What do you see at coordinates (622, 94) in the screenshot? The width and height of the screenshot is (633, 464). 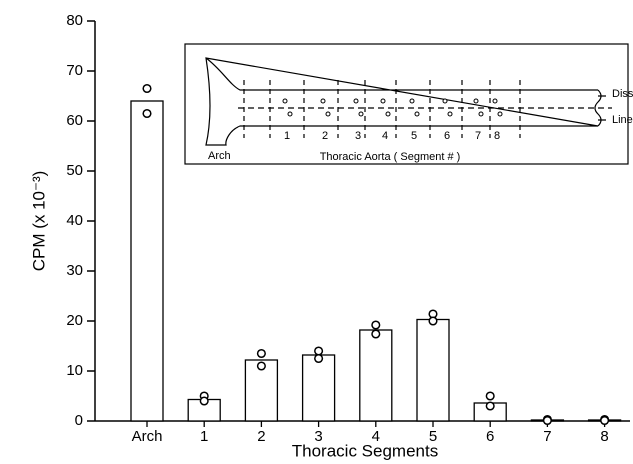 I see `dissection-label: Dissection` at bounding box center [622, 94].